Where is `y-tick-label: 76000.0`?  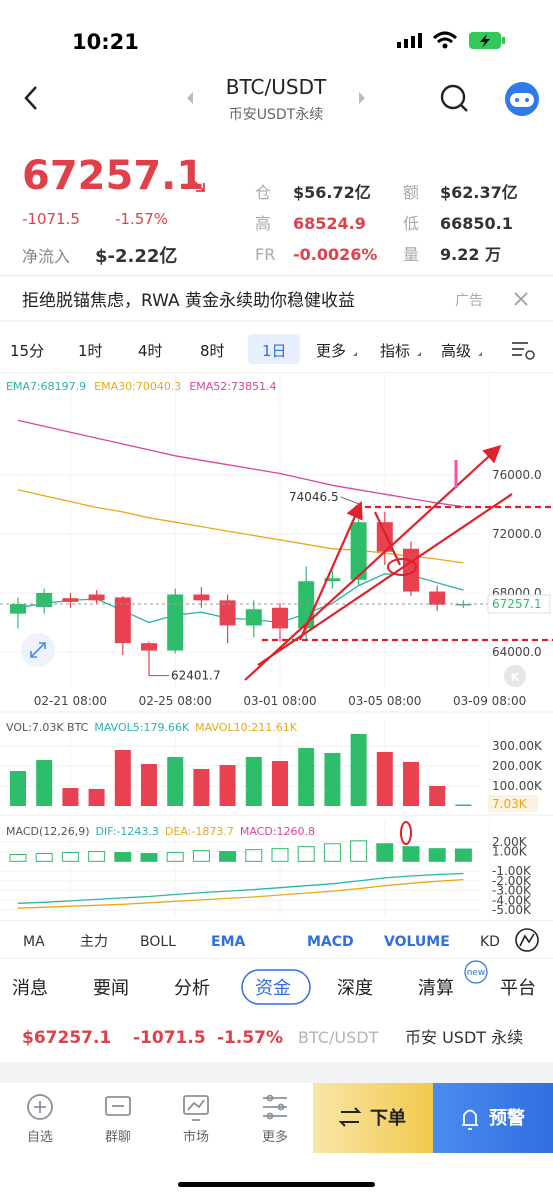 y-tick-label: 76000.0 is located at coordinates (517, 475).